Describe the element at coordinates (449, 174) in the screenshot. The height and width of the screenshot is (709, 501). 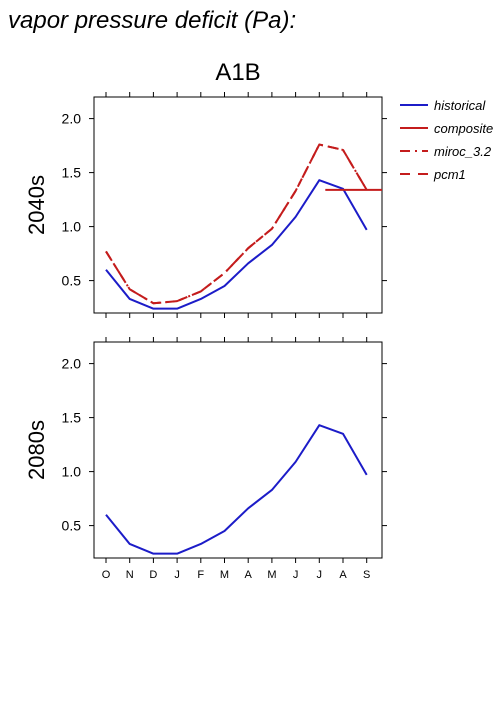
I see `legend-label: pcm1` at that location.